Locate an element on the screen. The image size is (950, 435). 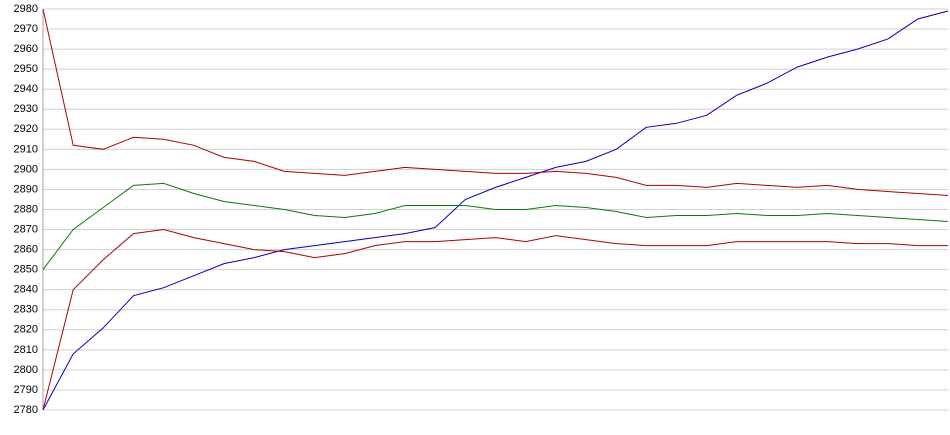
y-tick-label: 2820 is located at coordinates (26, 330).